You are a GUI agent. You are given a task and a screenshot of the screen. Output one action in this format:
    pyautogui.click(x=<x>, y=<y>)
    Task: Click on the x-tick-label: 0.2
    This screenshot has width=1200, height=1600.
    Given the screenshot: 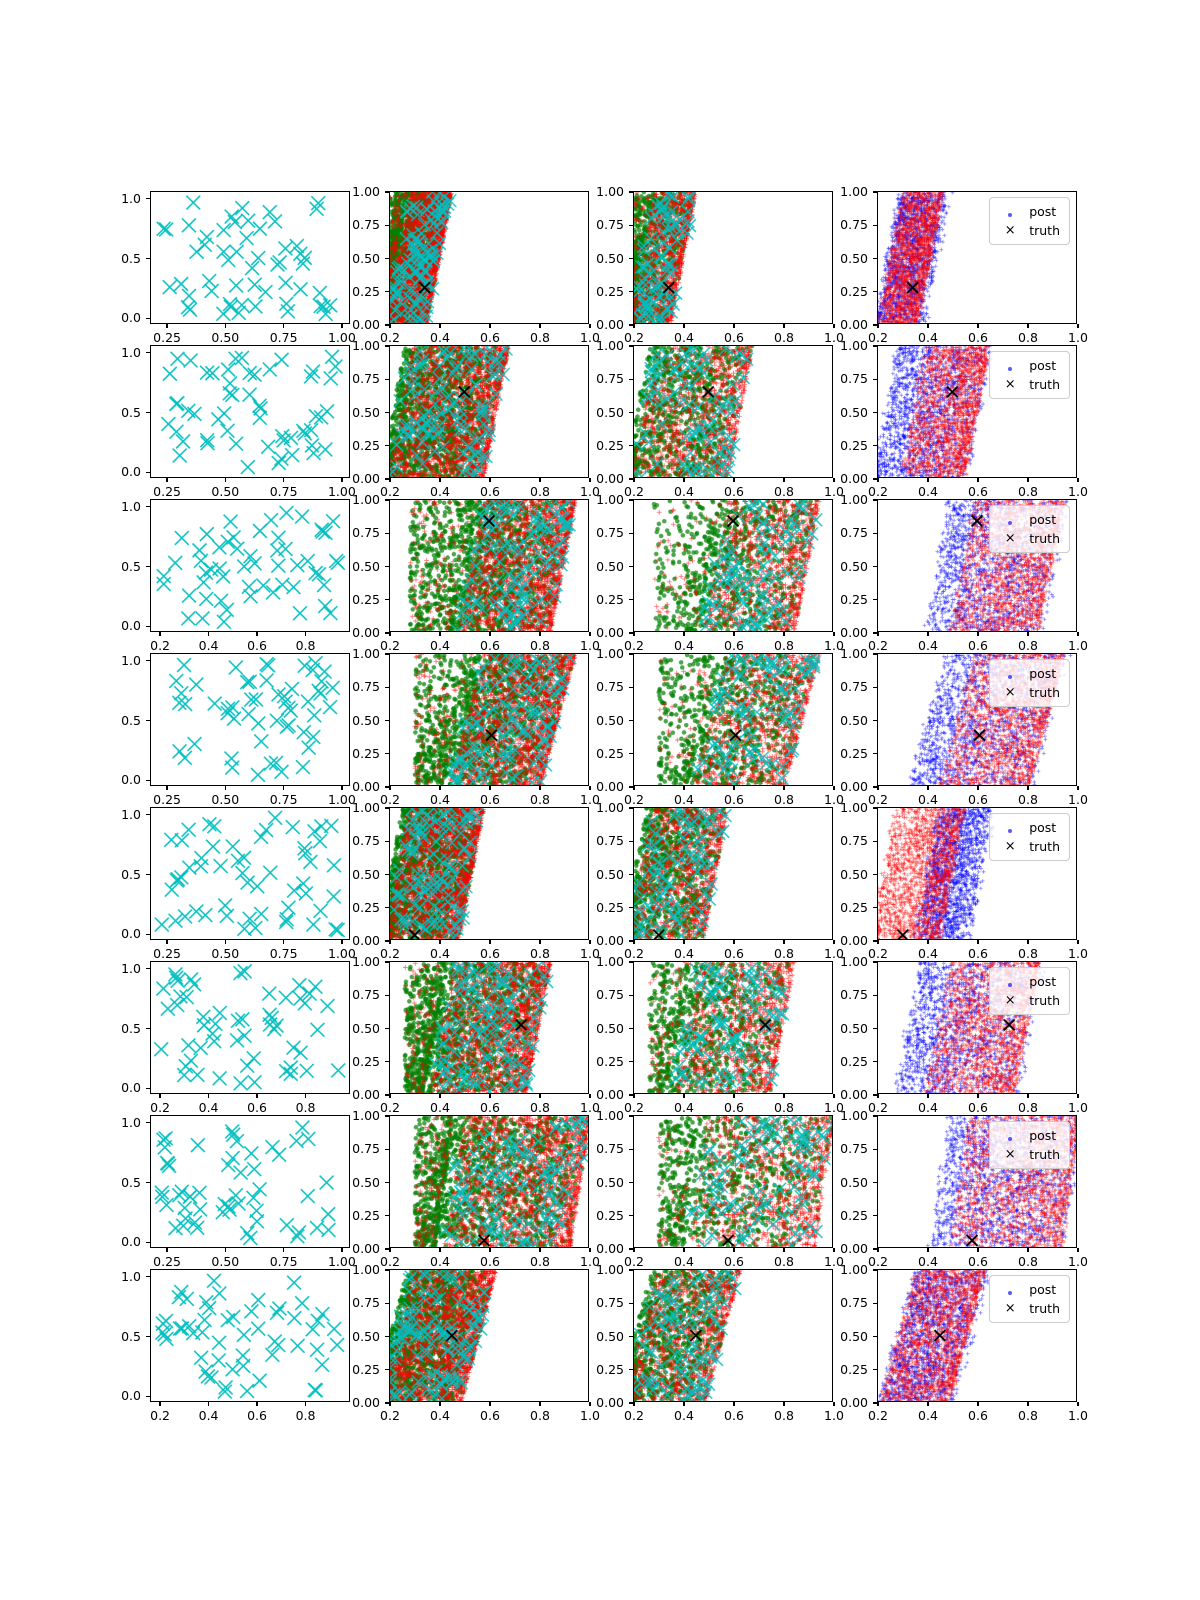 What is the action you would take?
    pyautogui.click(x=878, y=645)
    